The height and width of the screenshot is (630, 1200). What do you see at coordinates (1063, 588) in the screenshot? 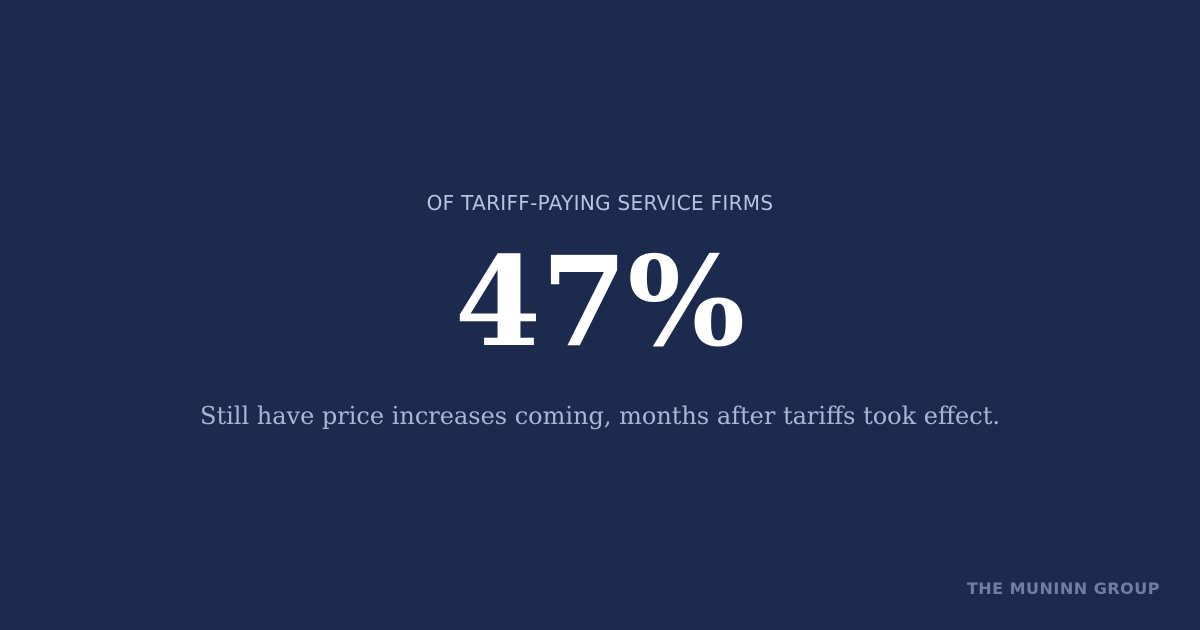
I see `brand: THE MUNINN GROUP` at bounding box center [1063, 588].